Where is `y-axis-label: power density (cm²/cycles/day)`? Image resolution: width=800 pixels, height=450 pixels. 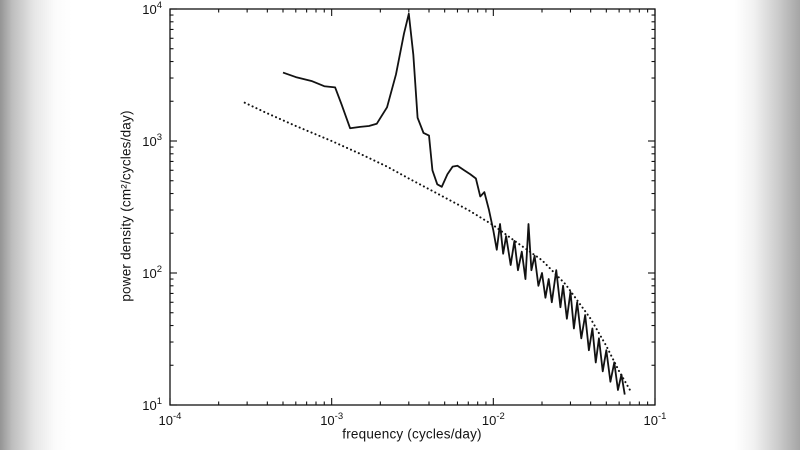
y-axis-label: power density (cm²/cycles/day) is located at coordinates (126, 206).